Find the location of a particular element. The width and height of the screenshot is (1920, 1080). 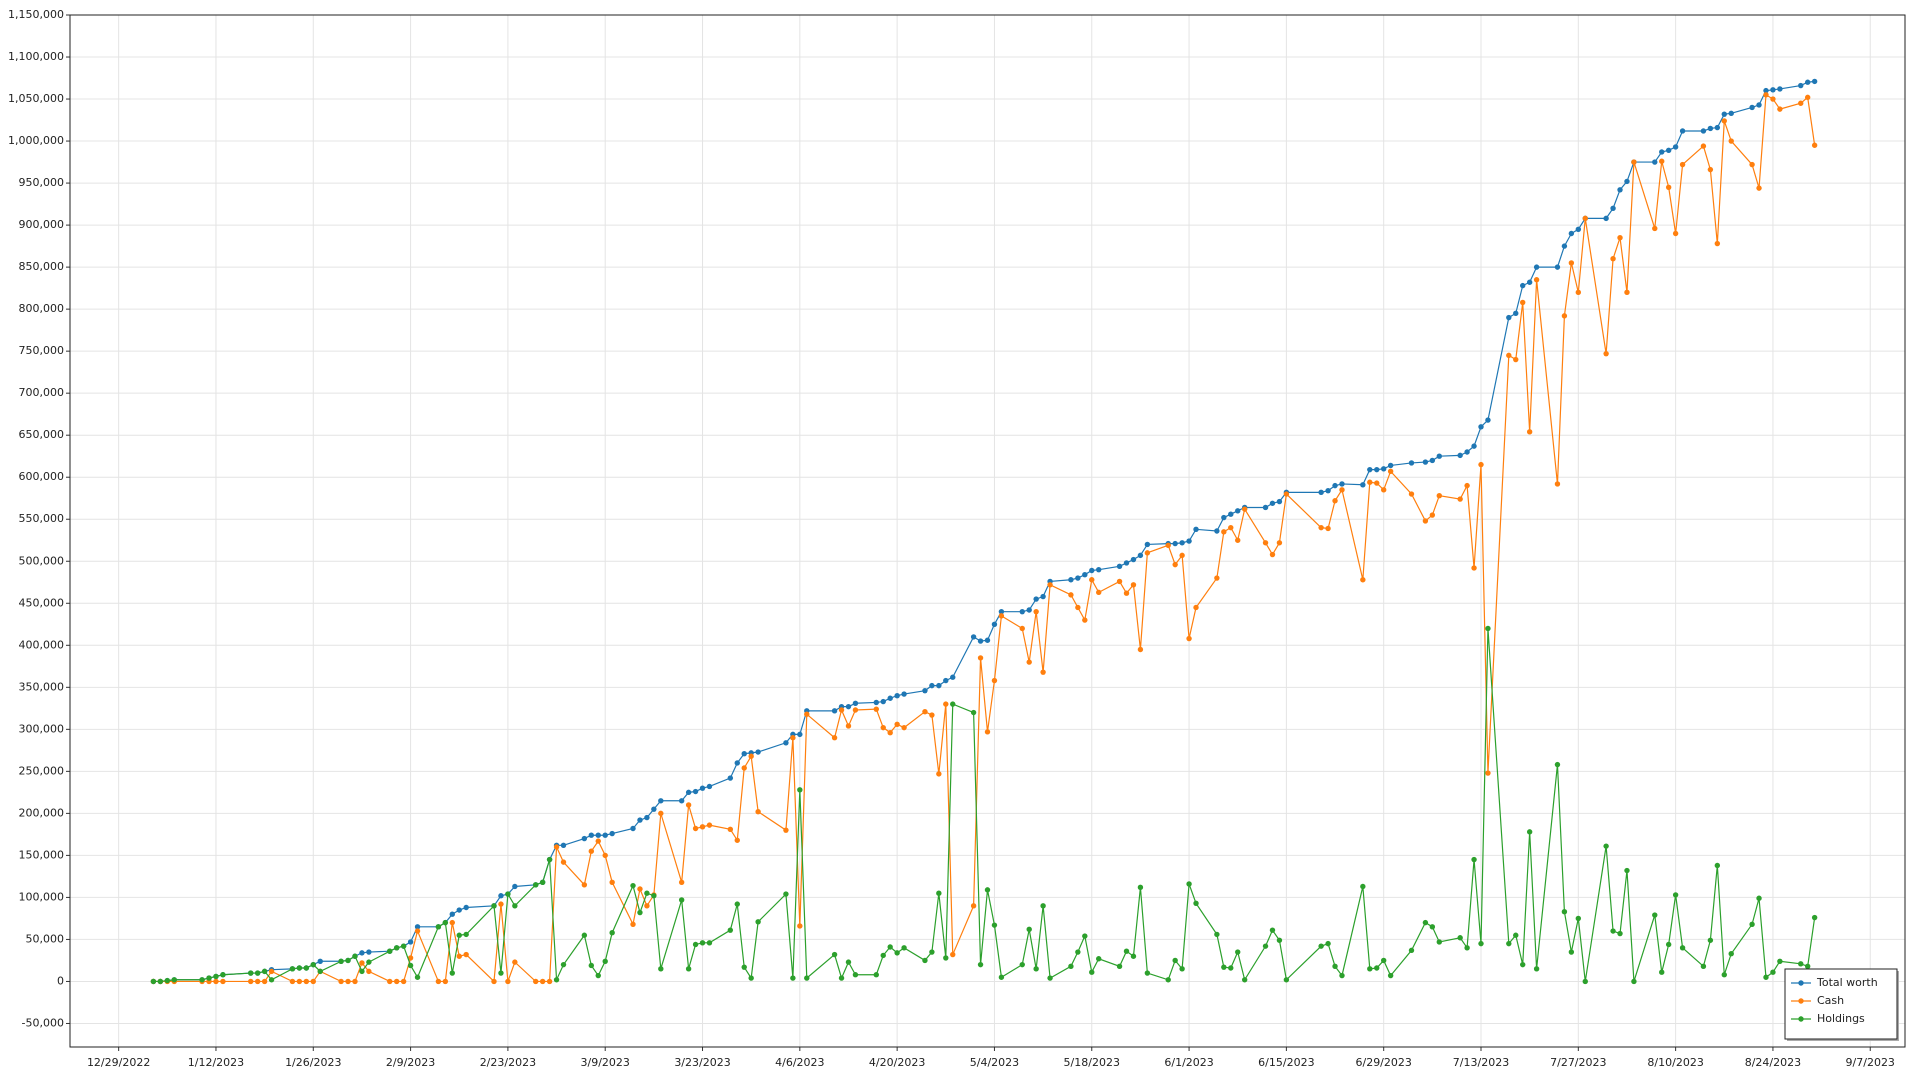

y-tick-label: 150,000 is located at coordinates (42, 854).